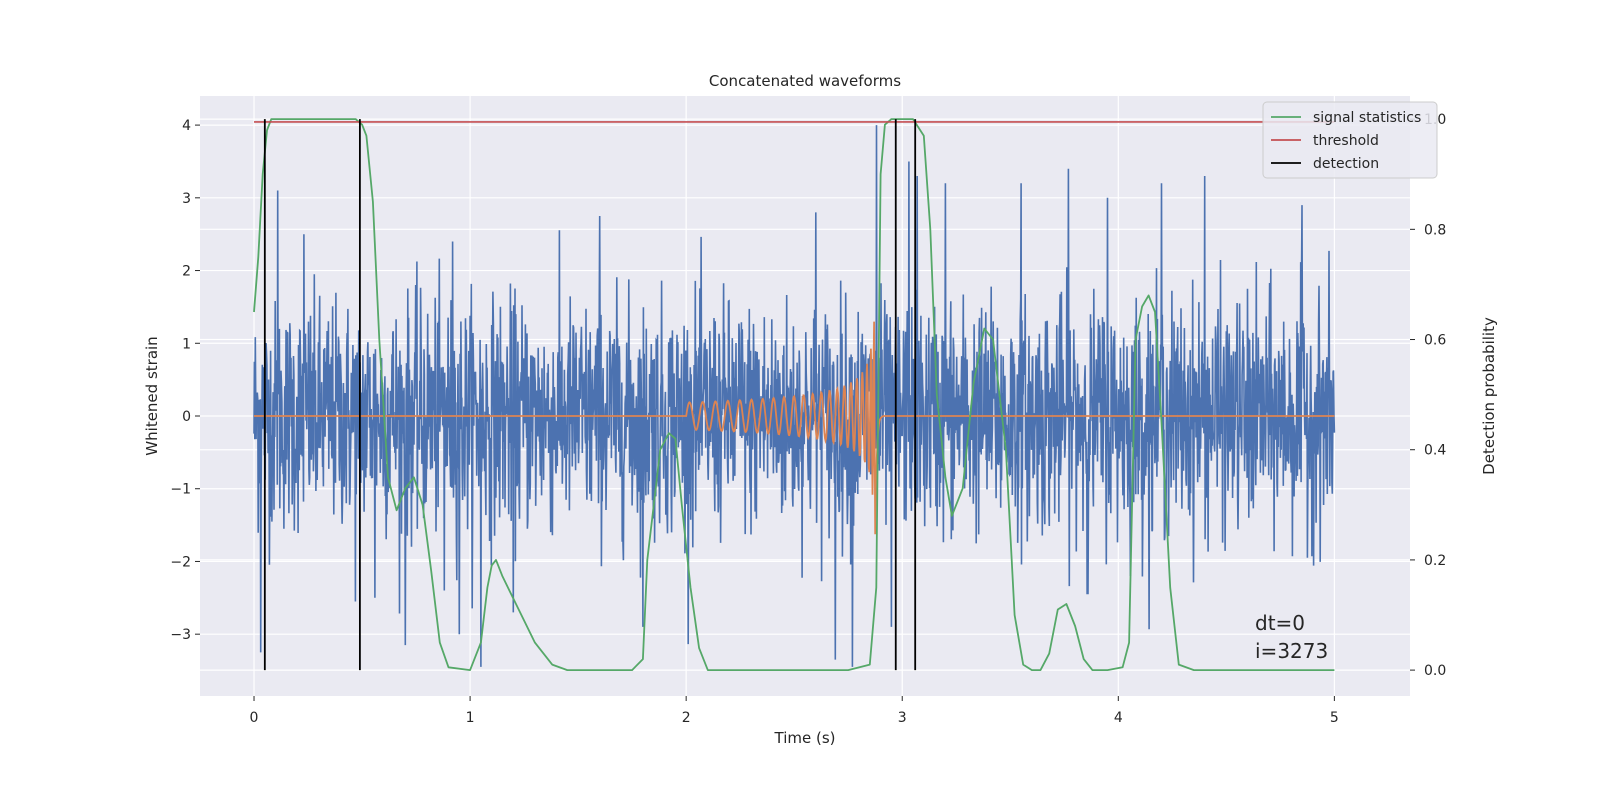 This screenshot has width=1600, height=800. What do you see at coordinates (1367, 118) in the screenshot?
I see `legend-entry: signal statistics` at bounding box center [1367, 118].